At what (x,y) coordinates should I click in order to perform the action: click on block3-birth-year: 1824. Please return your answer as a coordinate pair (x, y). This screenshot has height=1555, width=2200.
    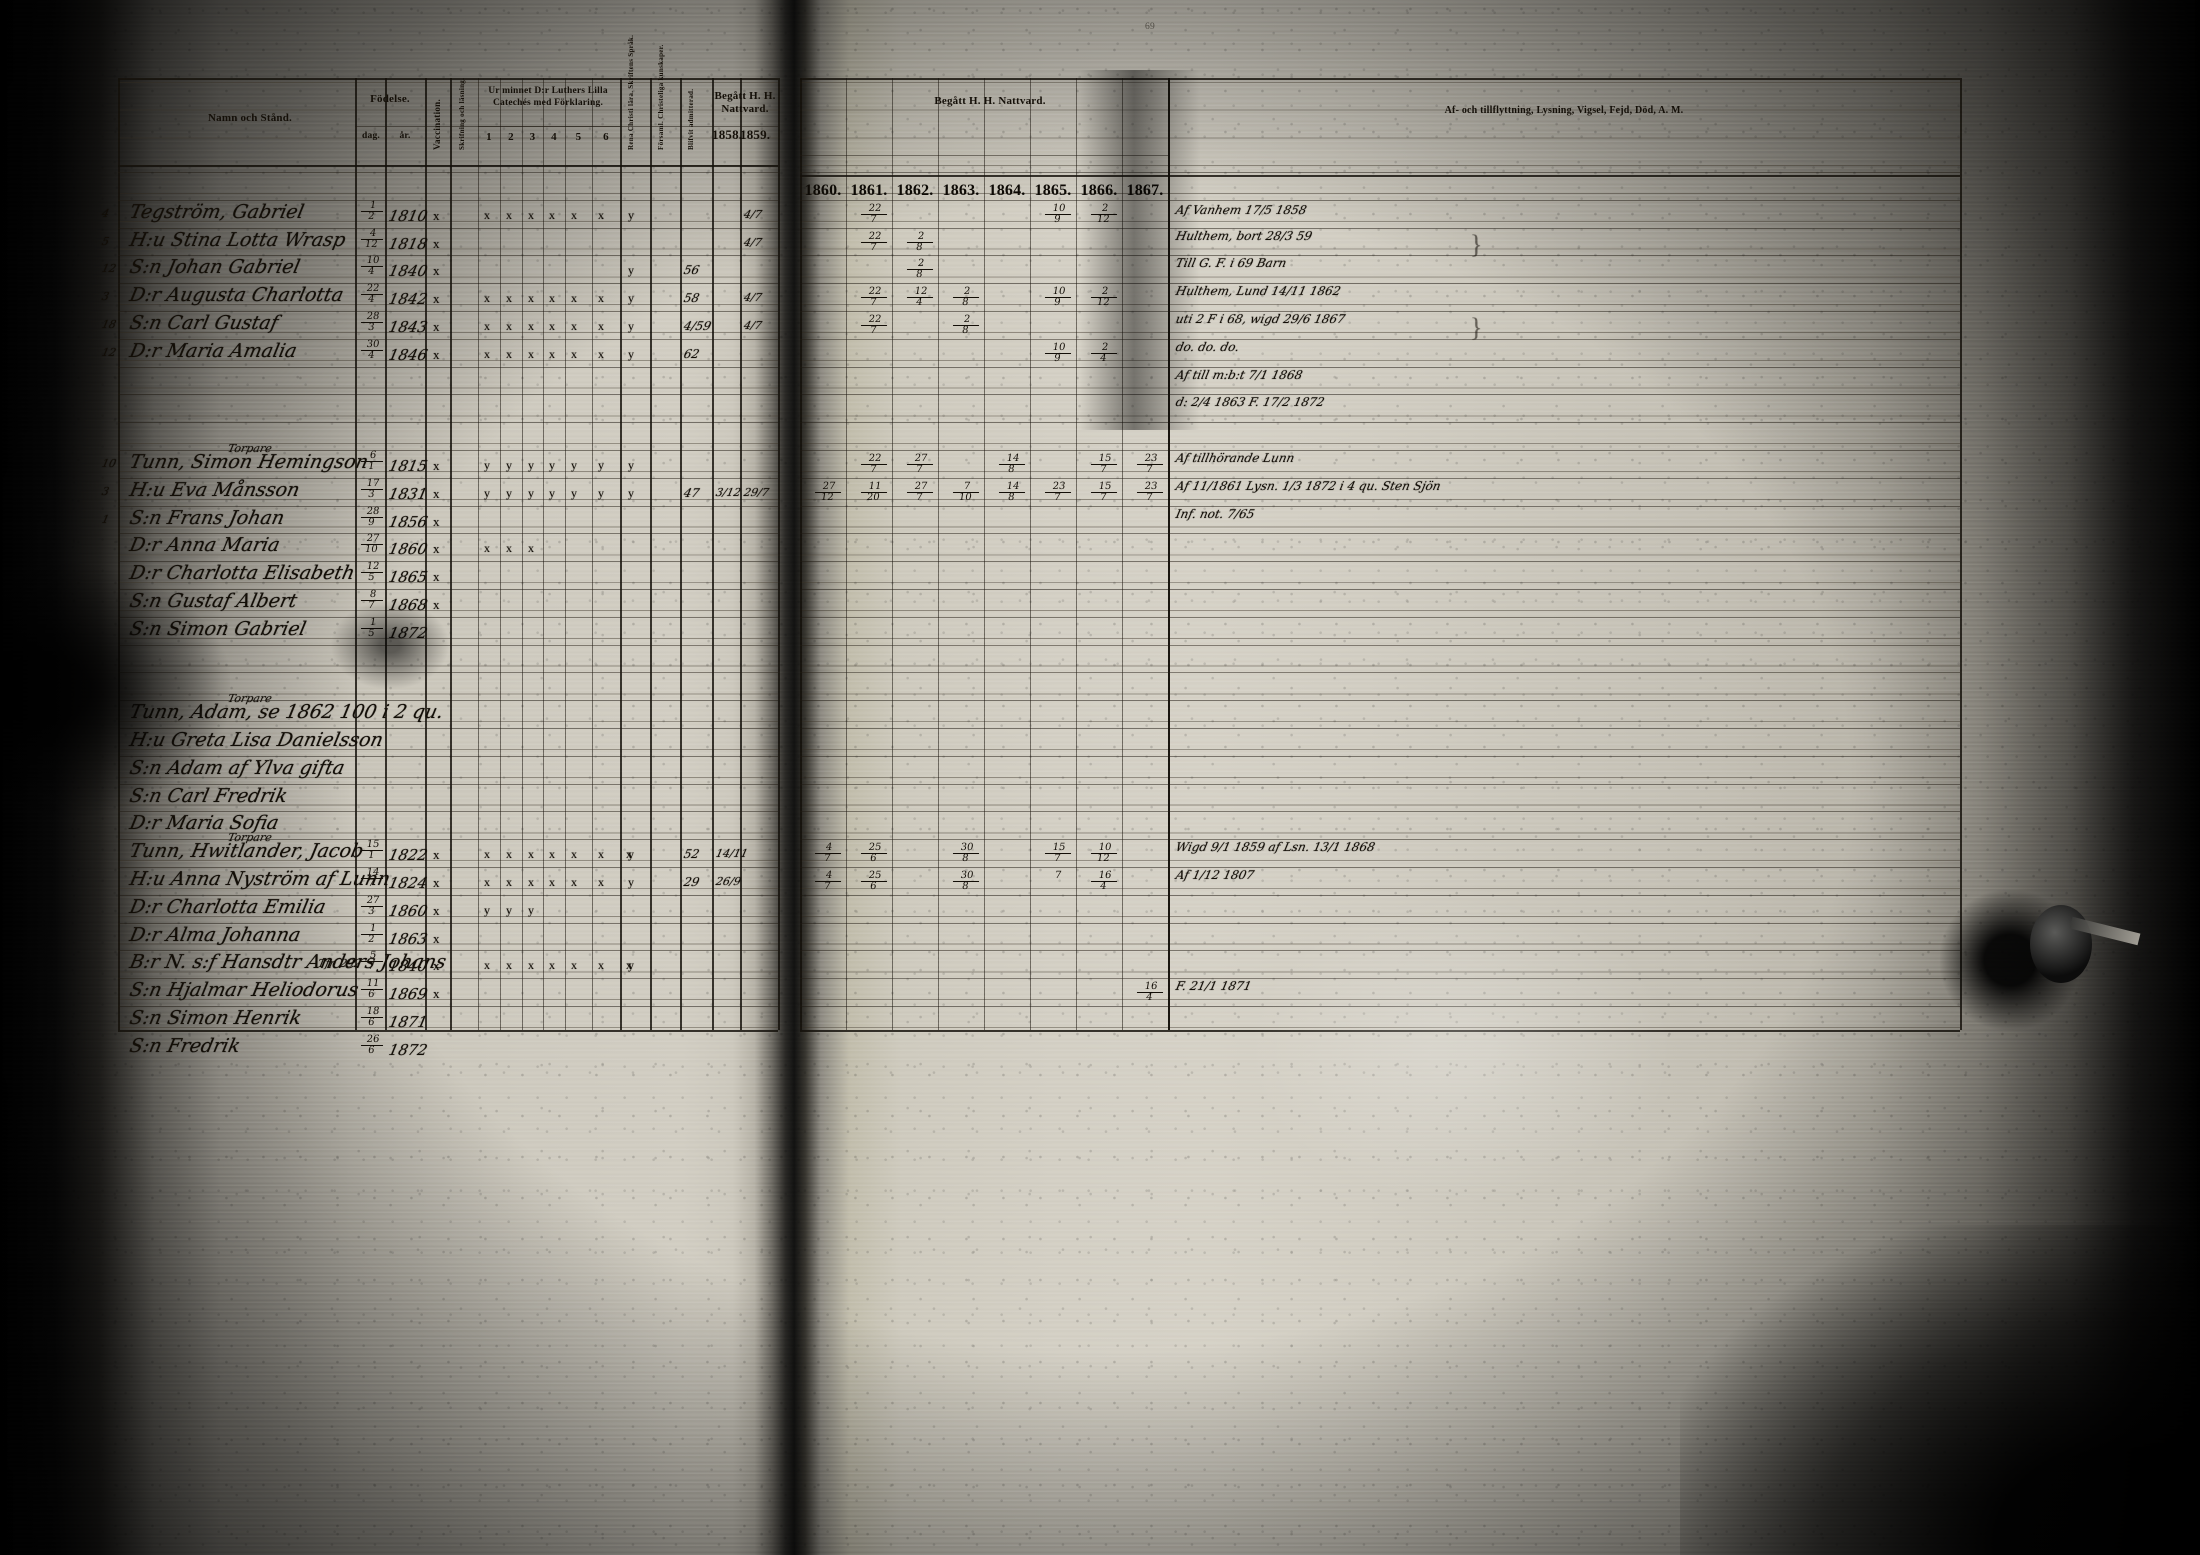
    Looking at the image, I should click on (408, 883).